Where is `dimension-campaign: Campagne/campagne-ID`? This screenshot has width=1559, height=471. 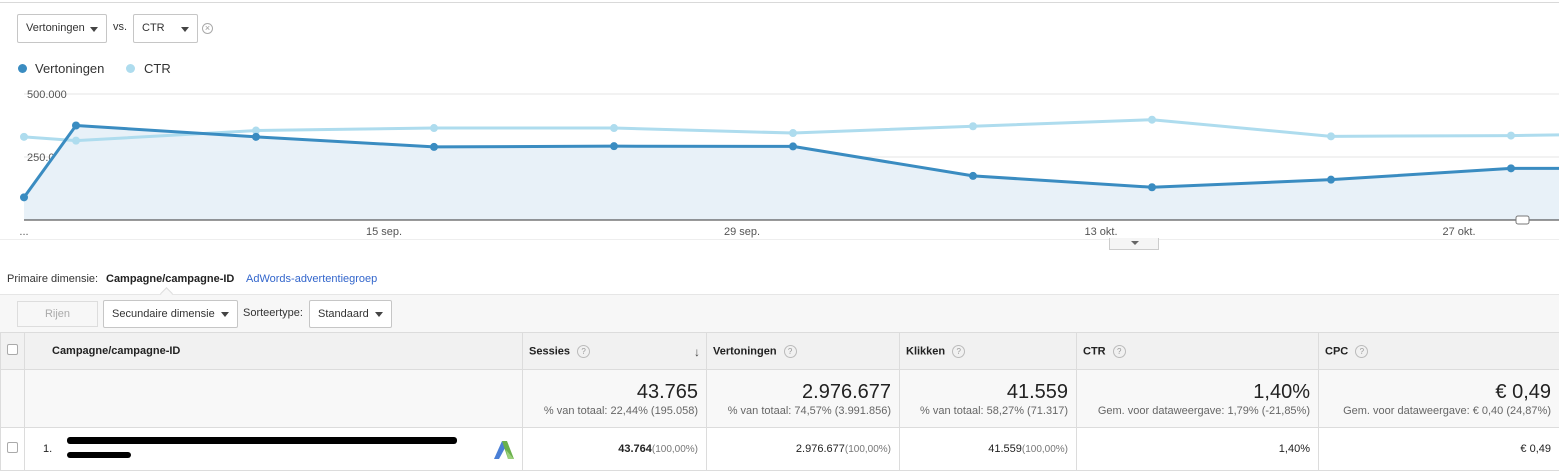
dimension-campaign: Campagne/campagne-ID is located at coordinates (170, 279).